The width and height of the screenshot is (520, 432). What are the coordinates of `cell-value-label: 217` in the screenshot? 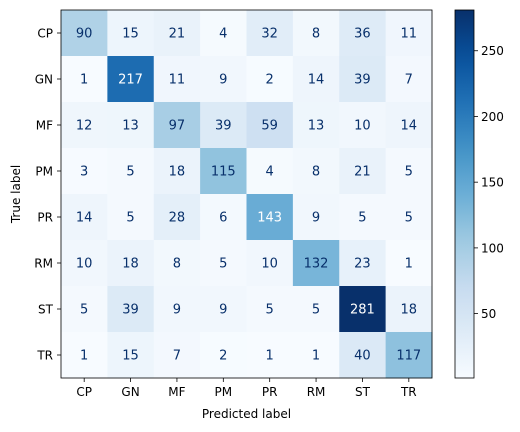 It's located at (130, 80).